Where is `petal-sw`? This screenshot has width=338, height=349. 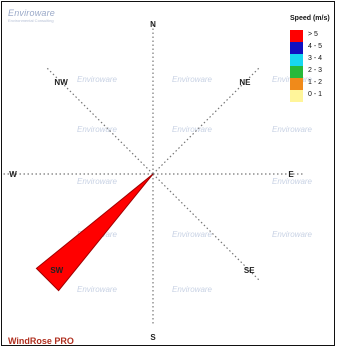
petal-sw is located at coordinates (94, 232).